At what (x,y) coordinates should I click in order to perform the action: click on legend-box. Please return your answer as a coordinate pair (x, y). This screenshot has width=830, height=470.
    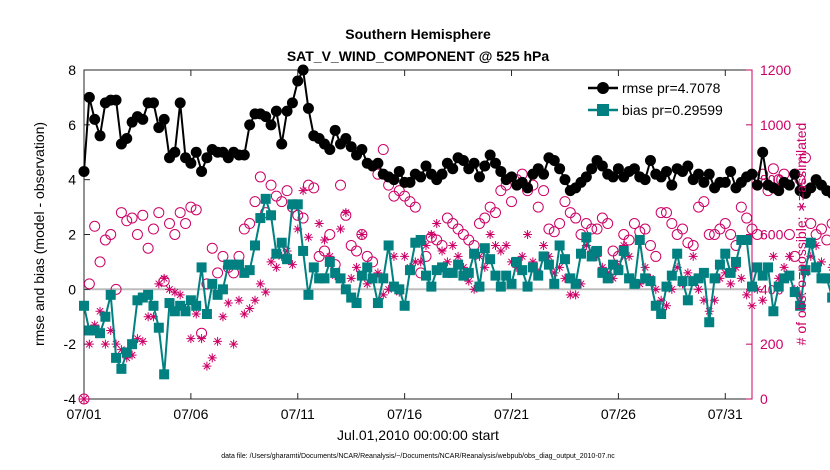
    Looking at the image, I should click on (665, 100).